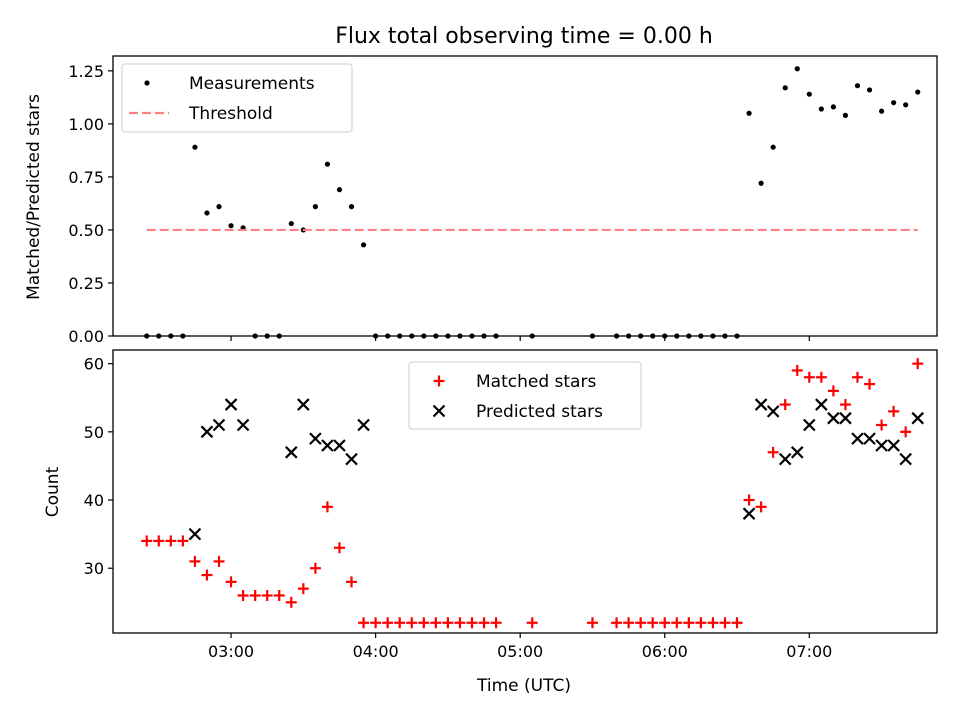  What do you see at coordinates (536, 382) in the screenshot?
I see `legend-label: Matched stars` at bounding box center [536, 382].